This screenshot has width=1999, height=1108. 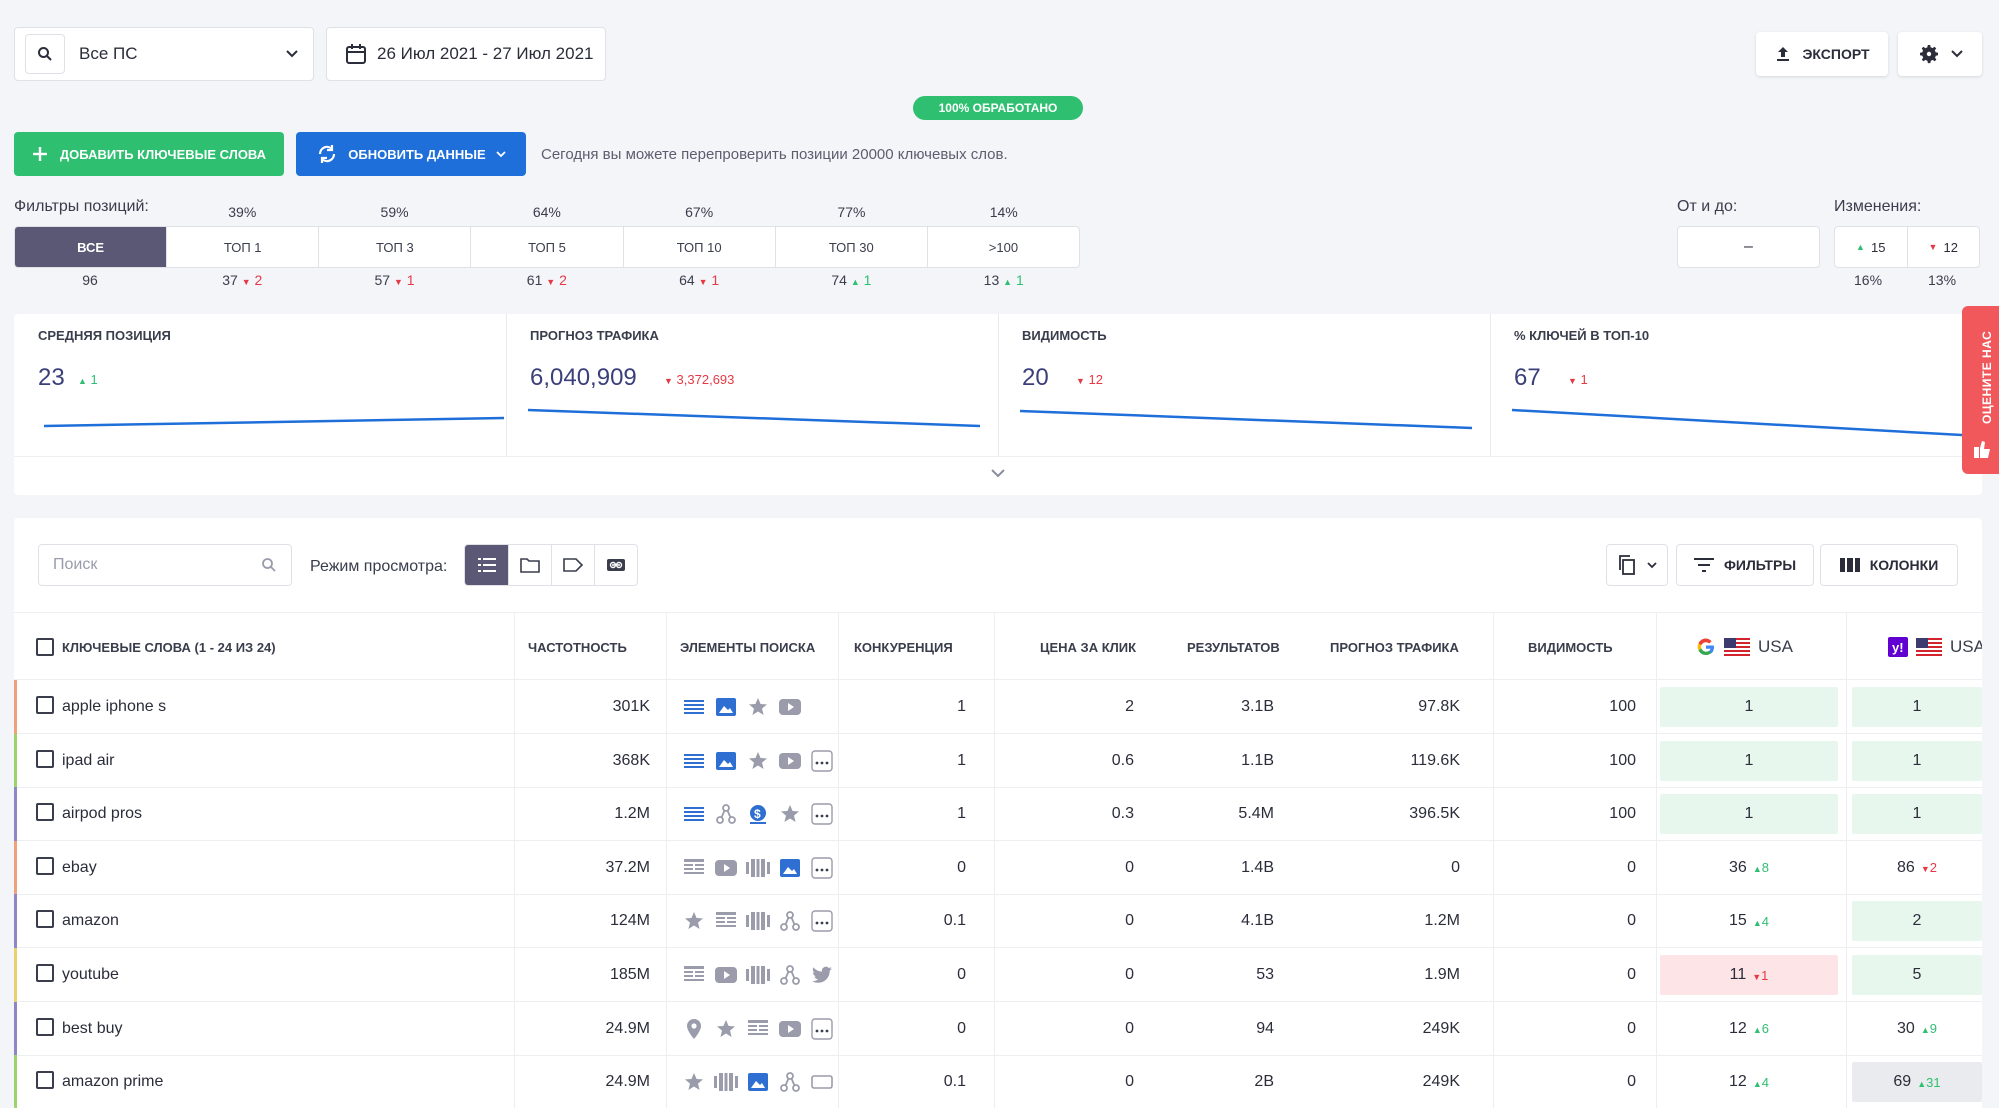 What do you see at coordinates (726, 921) in the screenshot?
I see `news-icon` at bounding box center [726, 921].